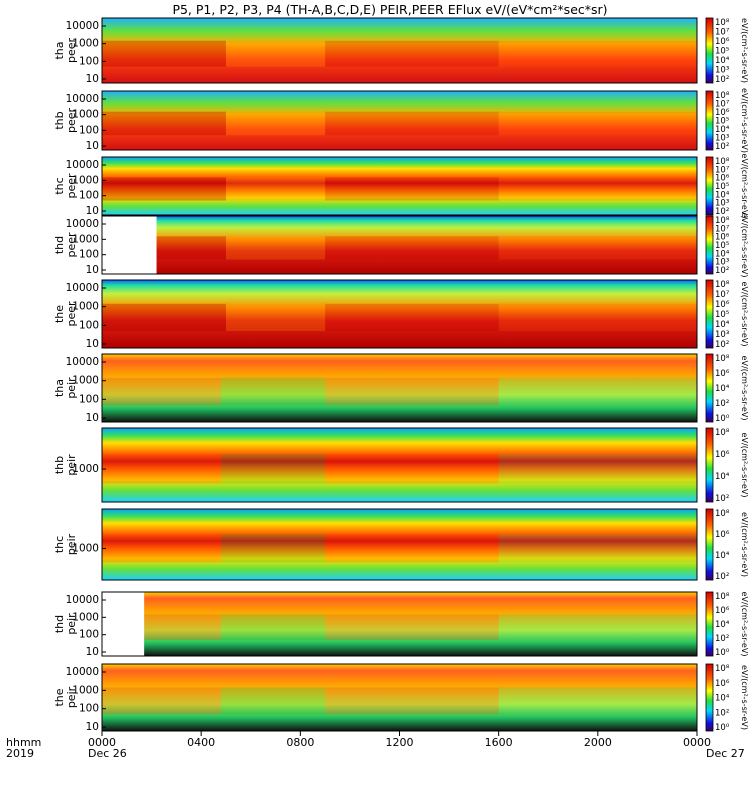  Describe the element at coordinates (59, 120) in the screenshot. I see `panel-probe-label: thb` at that location.